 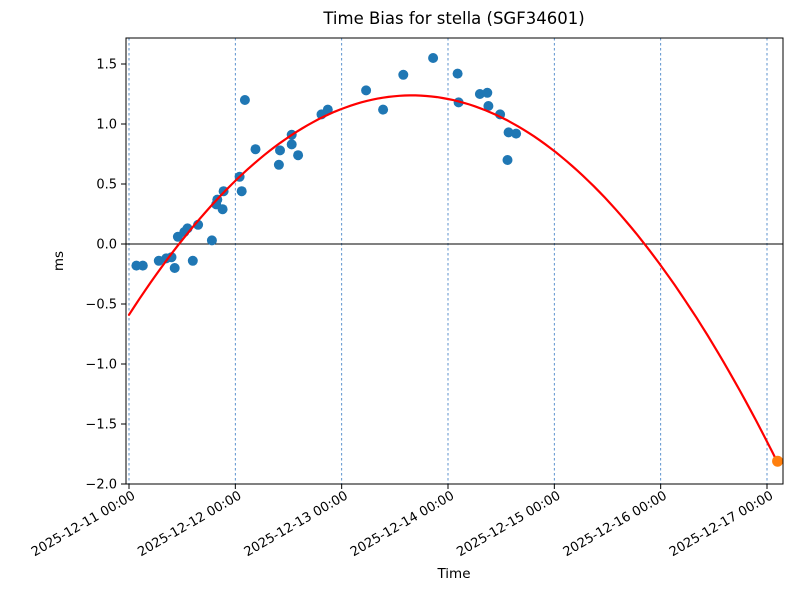 I want to click on x-tick-label: 2025-12-12 00:00, so click(x=189, y=524).